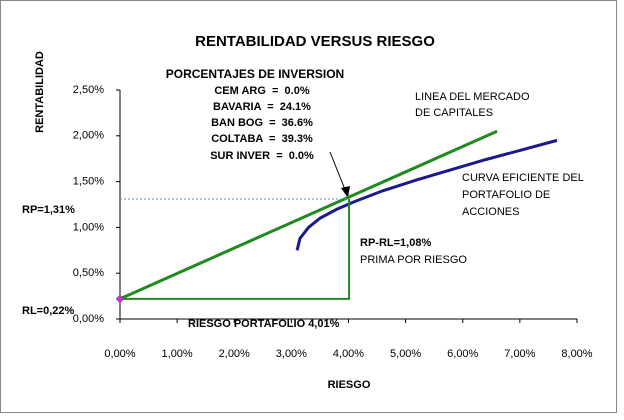 The image size is (624, 420). What do you see at coordinates (413, 260) in the screenshot?
I see `annotation: PRIMA POR RIESGO` at bounding box center [413, 260].